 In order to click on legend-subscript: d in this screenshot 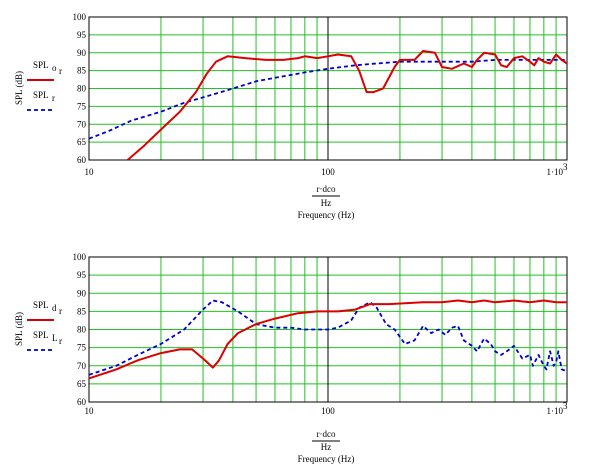, I will do `click(54, 308)`.